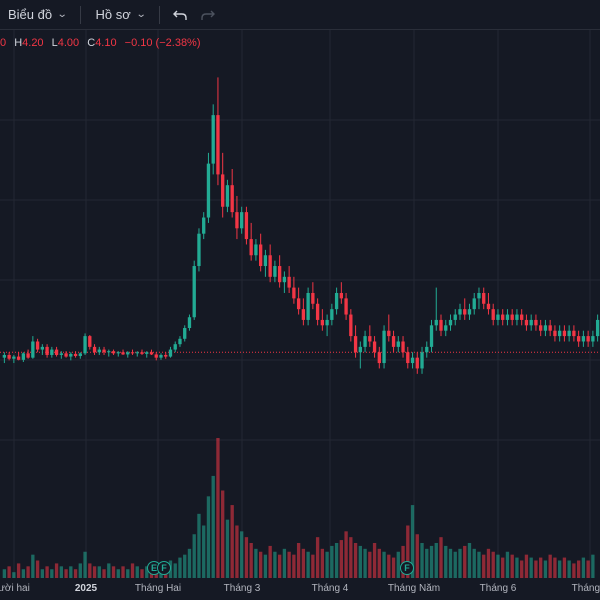 The height and width of the screenshot is (600, 600). I want to click on legend-close-value: 4.10, so click(106, 43).